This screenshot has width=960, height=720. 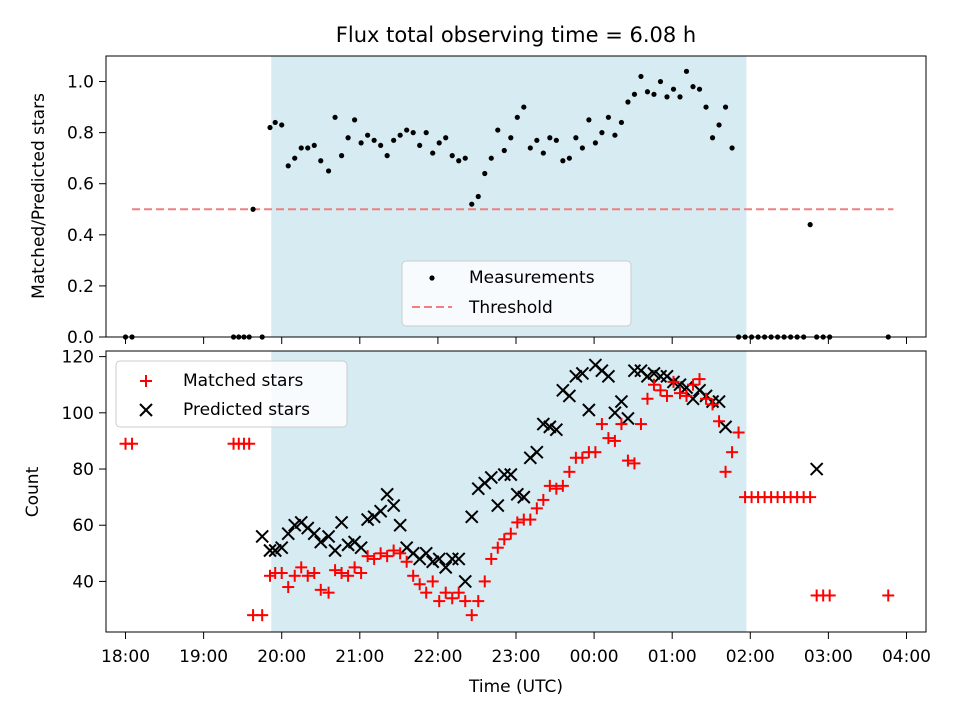 What do you see at coordinates (146, 410) in the screenshot?
I see `legend-predicted-marker` at bounding box center [146, 410].